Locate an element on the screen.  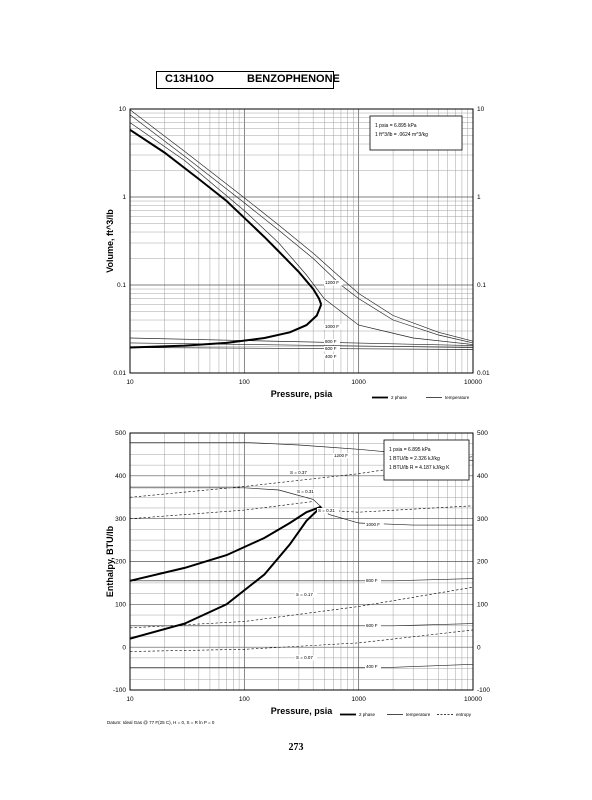
y-tick-label-left: 1 is located at coordinates (124, 197).